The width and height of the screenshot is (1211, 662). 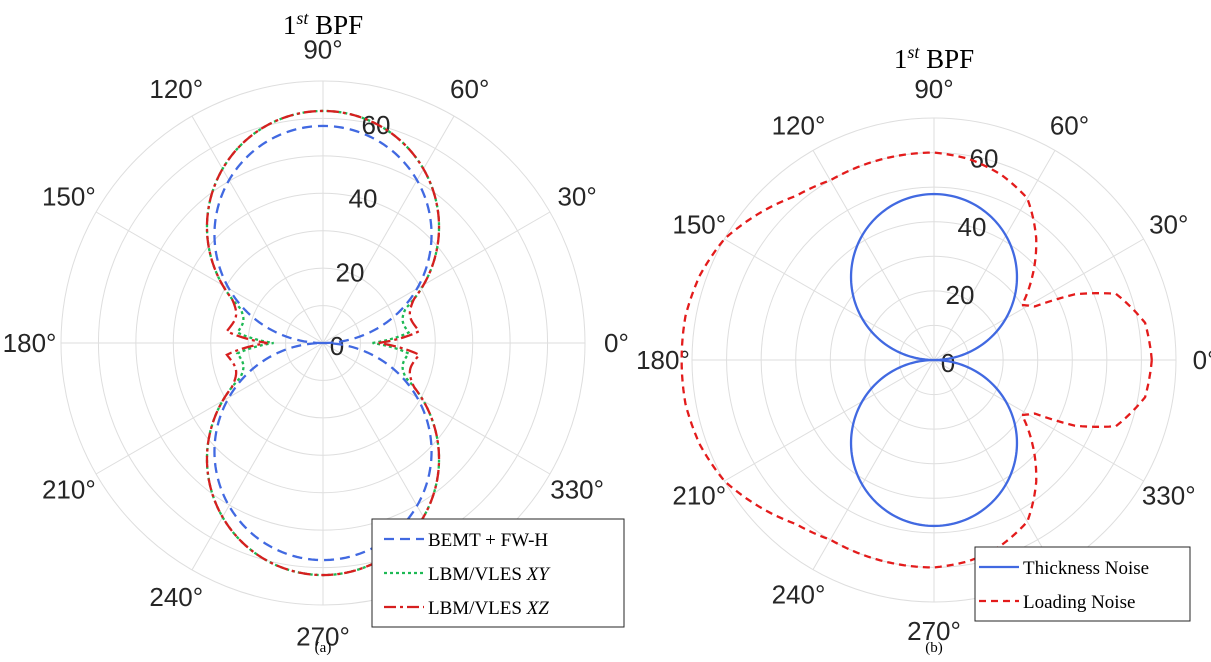 What do you see at coordinates (984, 159) in the screenshot?
I see `radial-tick-label: 60` at bounding box center [984, 159].